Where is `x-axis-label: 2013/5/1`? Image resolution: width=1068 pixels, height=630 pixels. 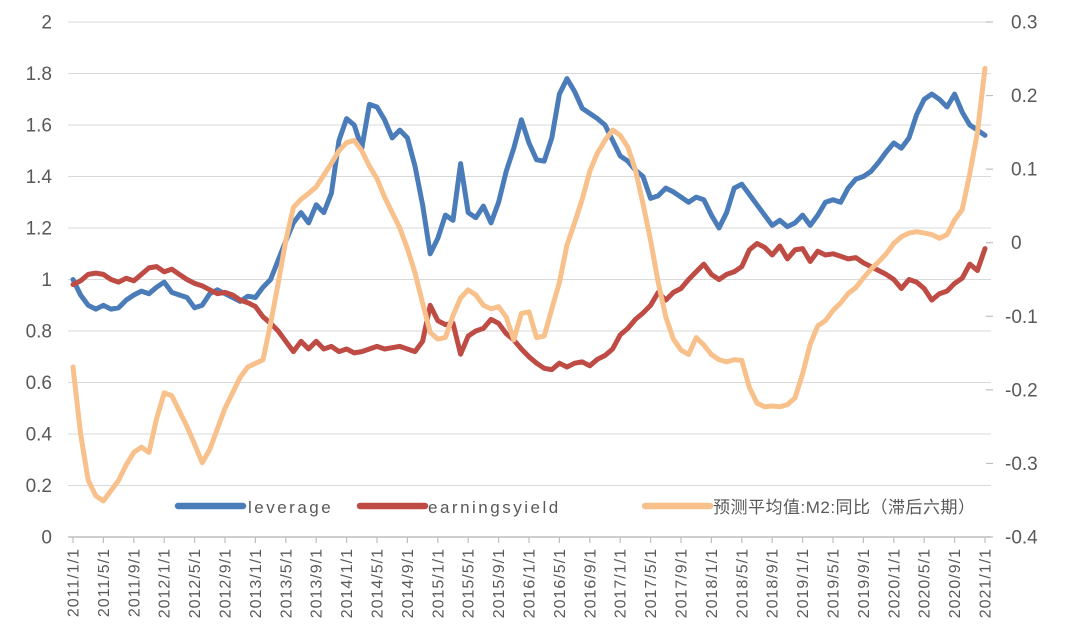 x-axis-label: 2013/5/1 is located at coordinates (286, 583).